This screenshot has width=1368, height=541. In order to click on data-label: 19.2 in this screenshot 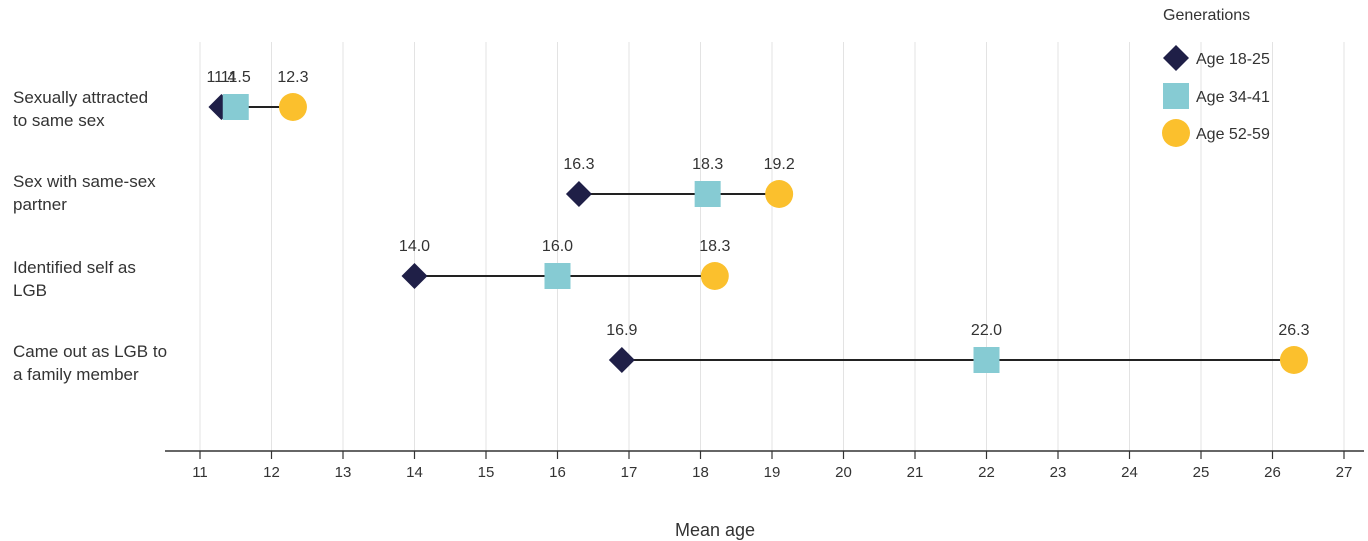, I will do `click(779, 164)`.